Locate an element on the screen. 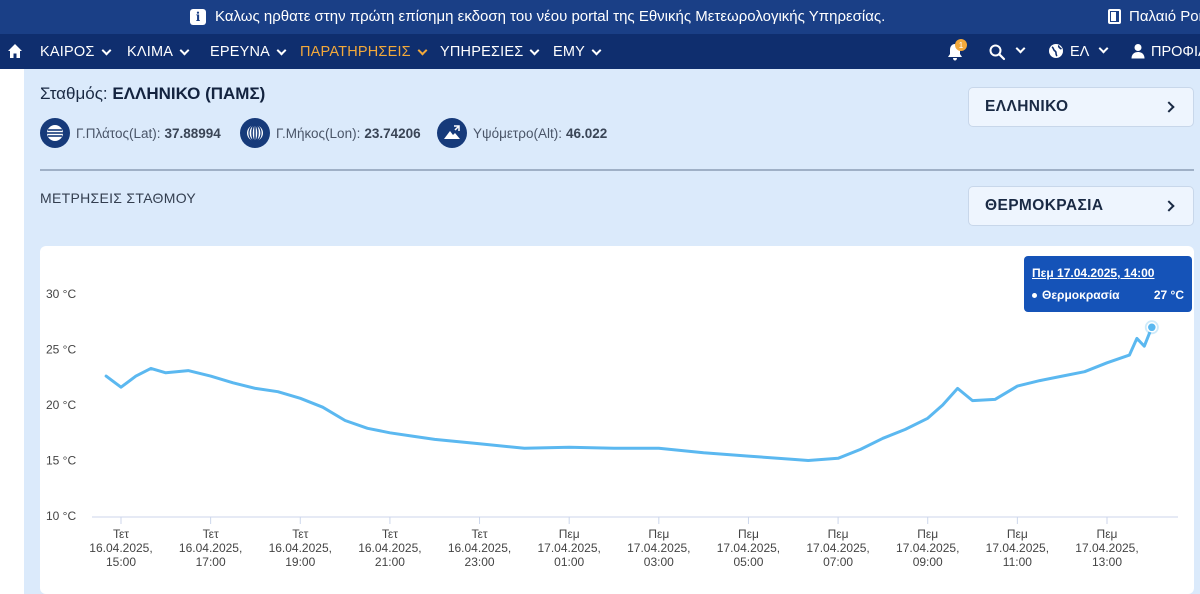 Image resolution: width=1200 pixels, height=594 pixels. home-icon is located at coordinates (15, 51).